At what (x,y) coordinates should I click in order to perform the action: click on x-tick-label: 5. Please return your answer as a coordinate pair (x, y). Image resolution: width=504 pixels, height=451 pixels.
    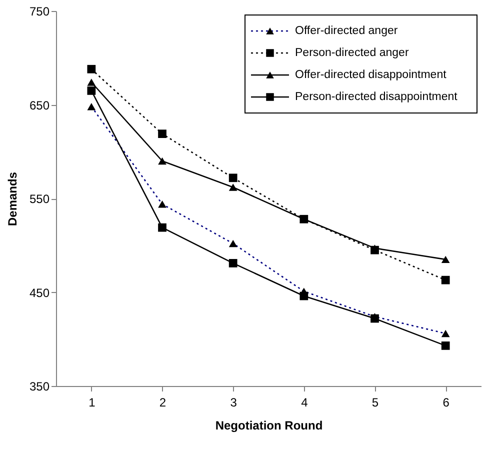
    Looking at the image, I should click on (375, 403).